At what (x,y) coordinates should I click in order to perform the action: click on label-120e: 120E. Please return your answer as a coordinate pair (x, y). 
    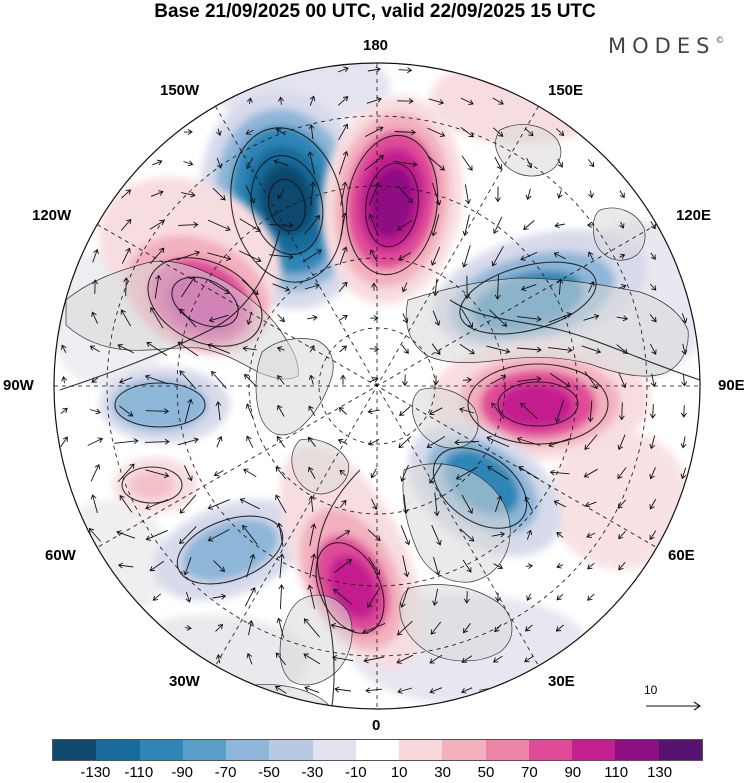
    Looking at the image, I should click on (694, 215).